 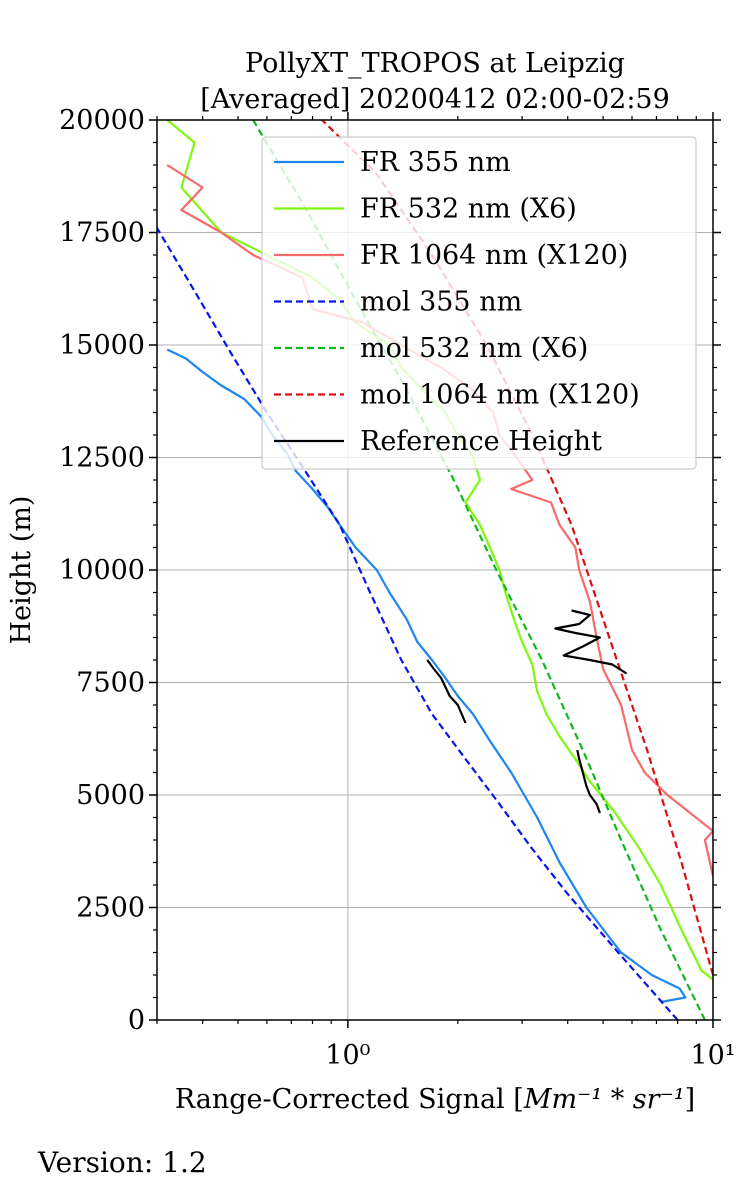 I want to click on y-tick-label: 17500, so click(x=102, y=233).